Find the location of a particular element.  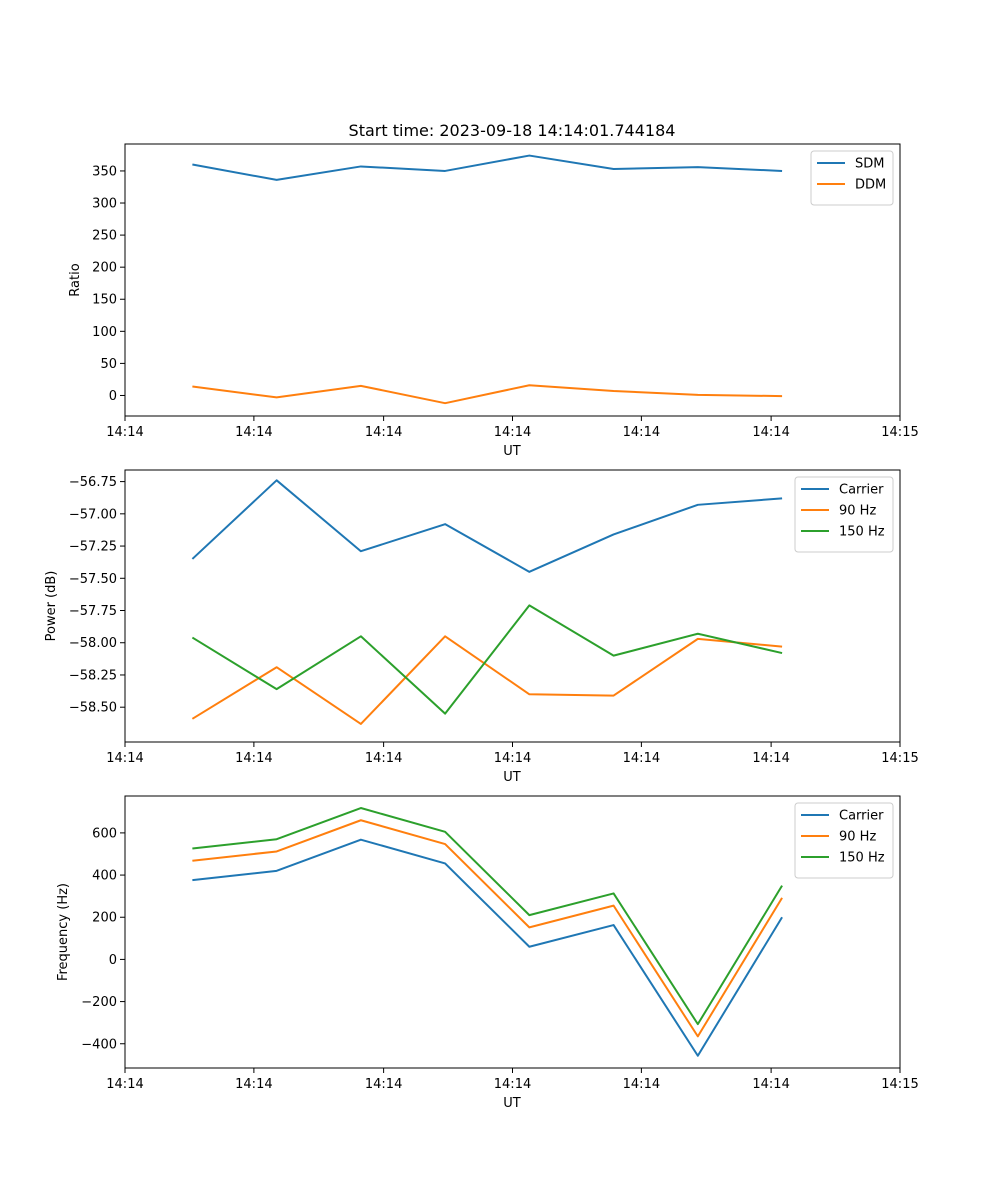

y-axis-label: Power (dB) is located at coordinates (51, 606).